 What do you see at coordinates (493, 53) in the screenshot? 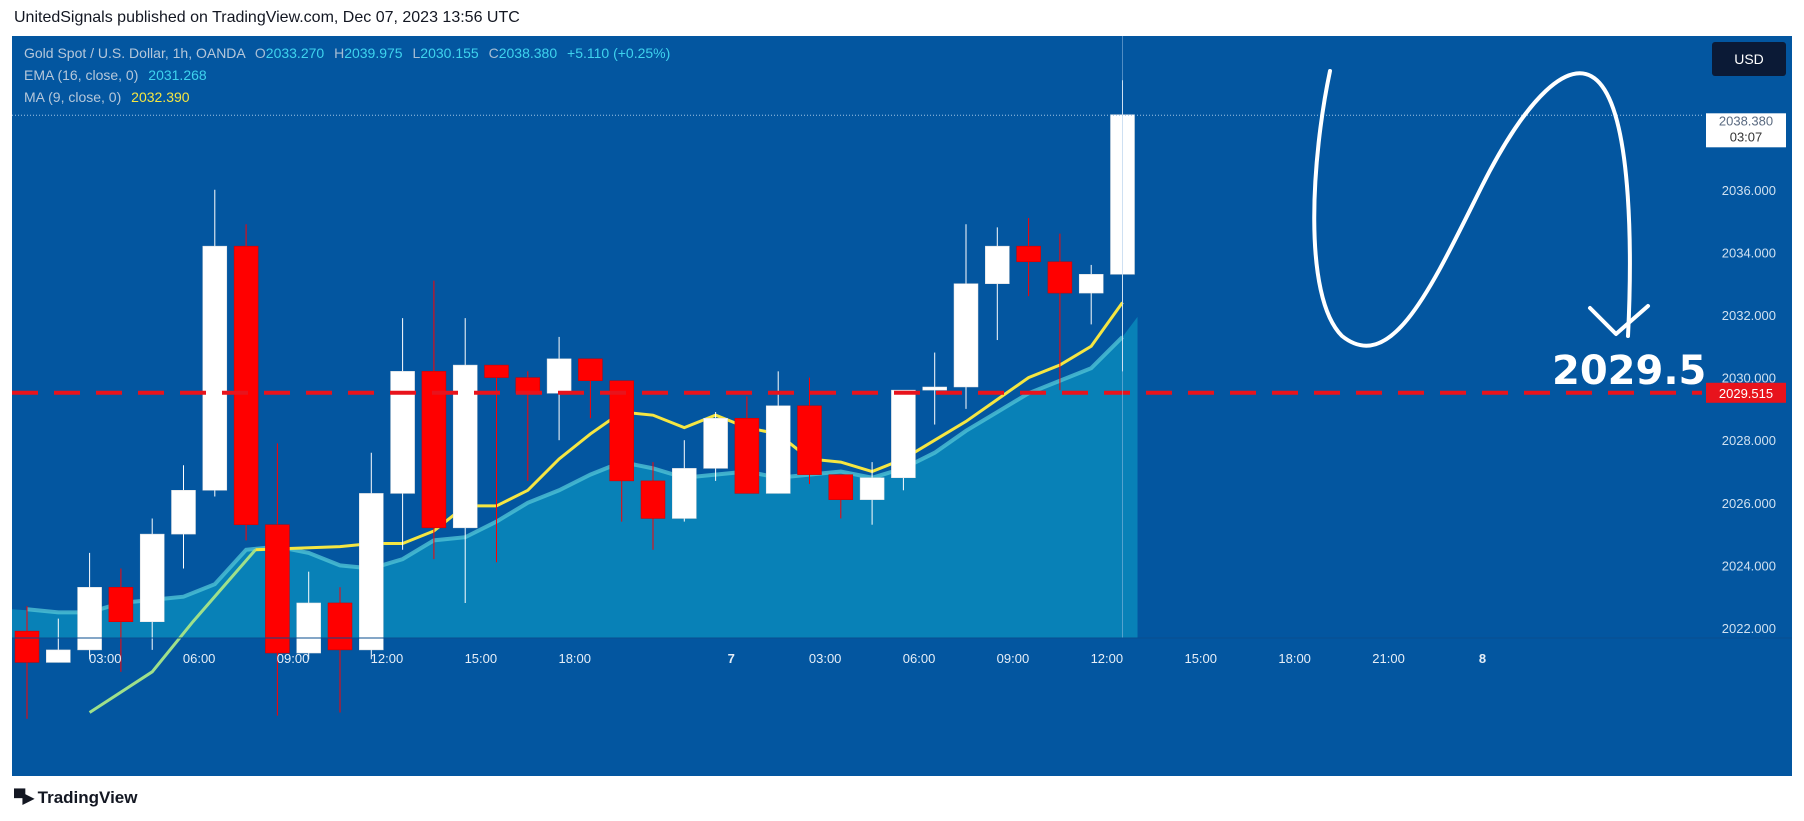
I see `legend-close-label: C` at bounding box center [493, 53].